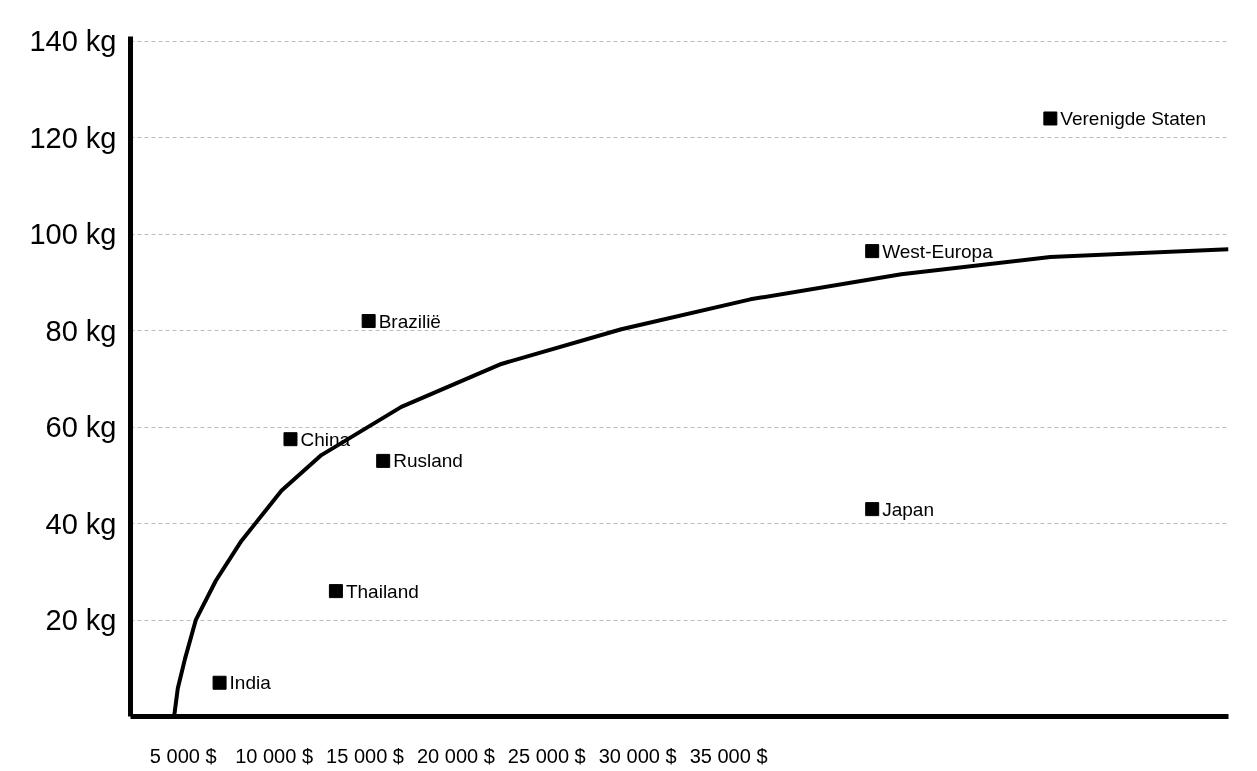 Image resolution: width=1257 pixels, height=771 pixels. What do you see at coordinates (73, 234) in the screenshot?
I see `y-tick-label: 100 kg` at bounding box center [73, 234].